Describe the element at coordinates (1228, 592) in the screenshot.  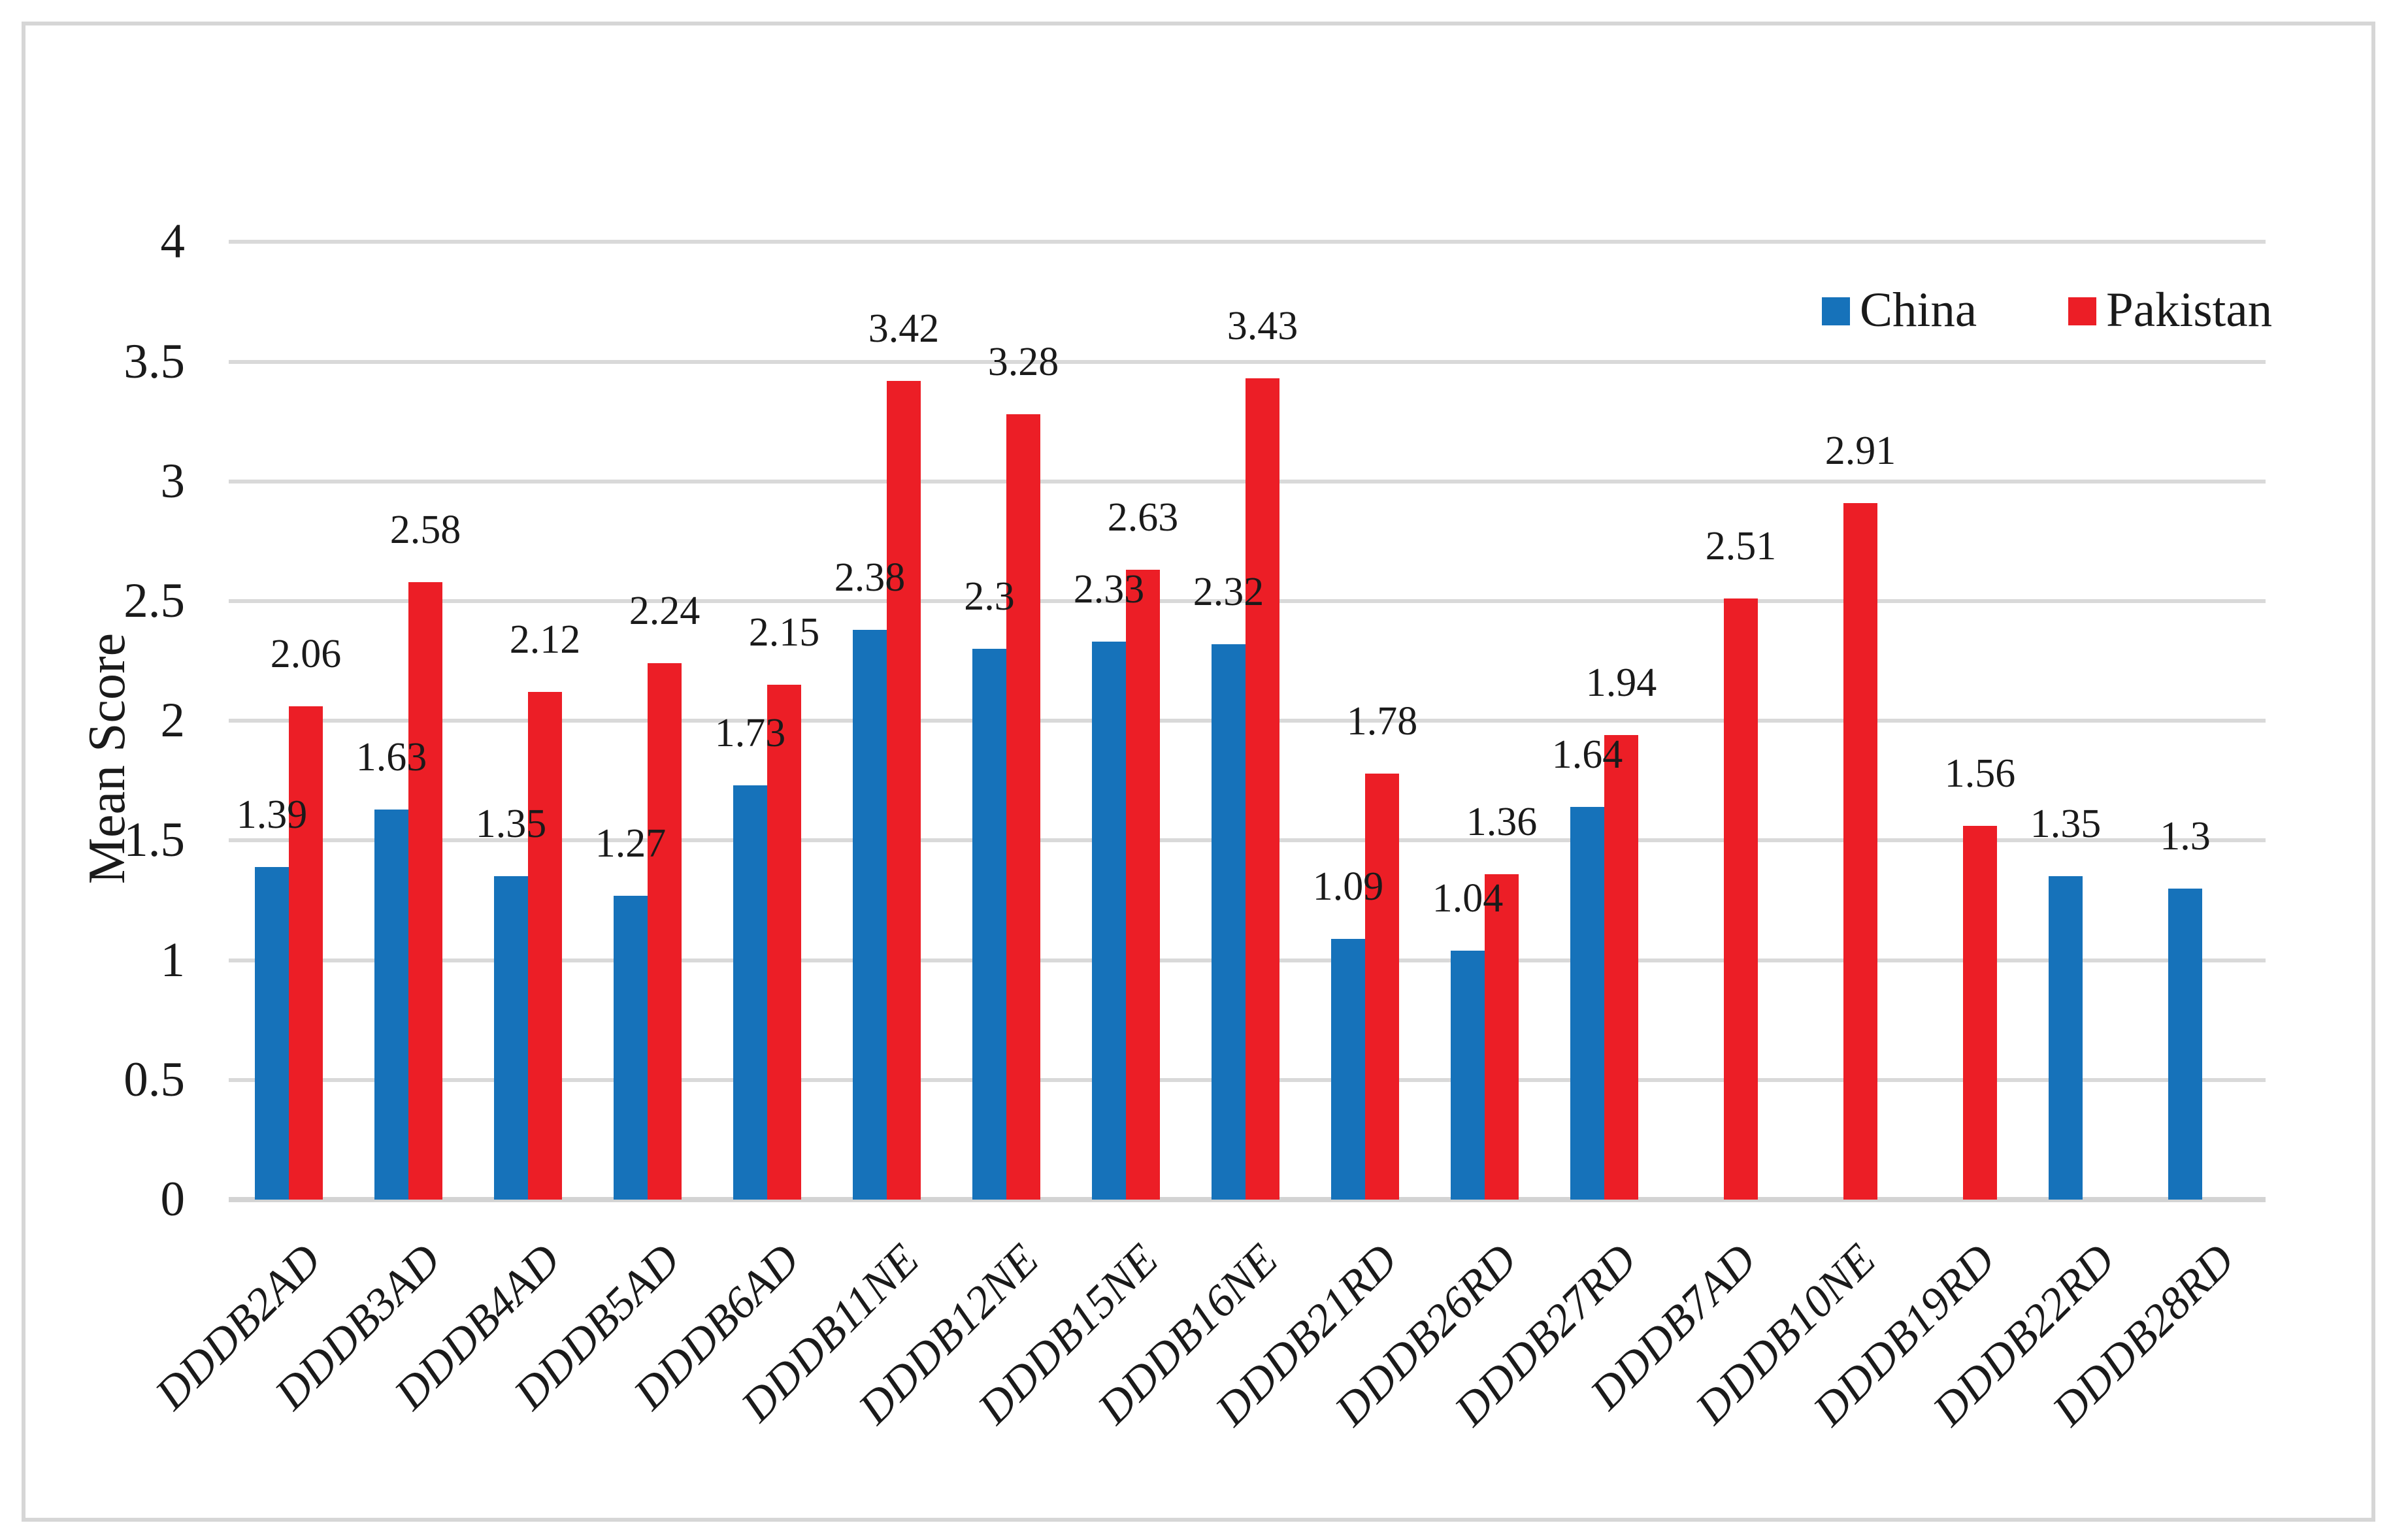
I see `value-label-china-dddb16ne: 2.32` at that location.